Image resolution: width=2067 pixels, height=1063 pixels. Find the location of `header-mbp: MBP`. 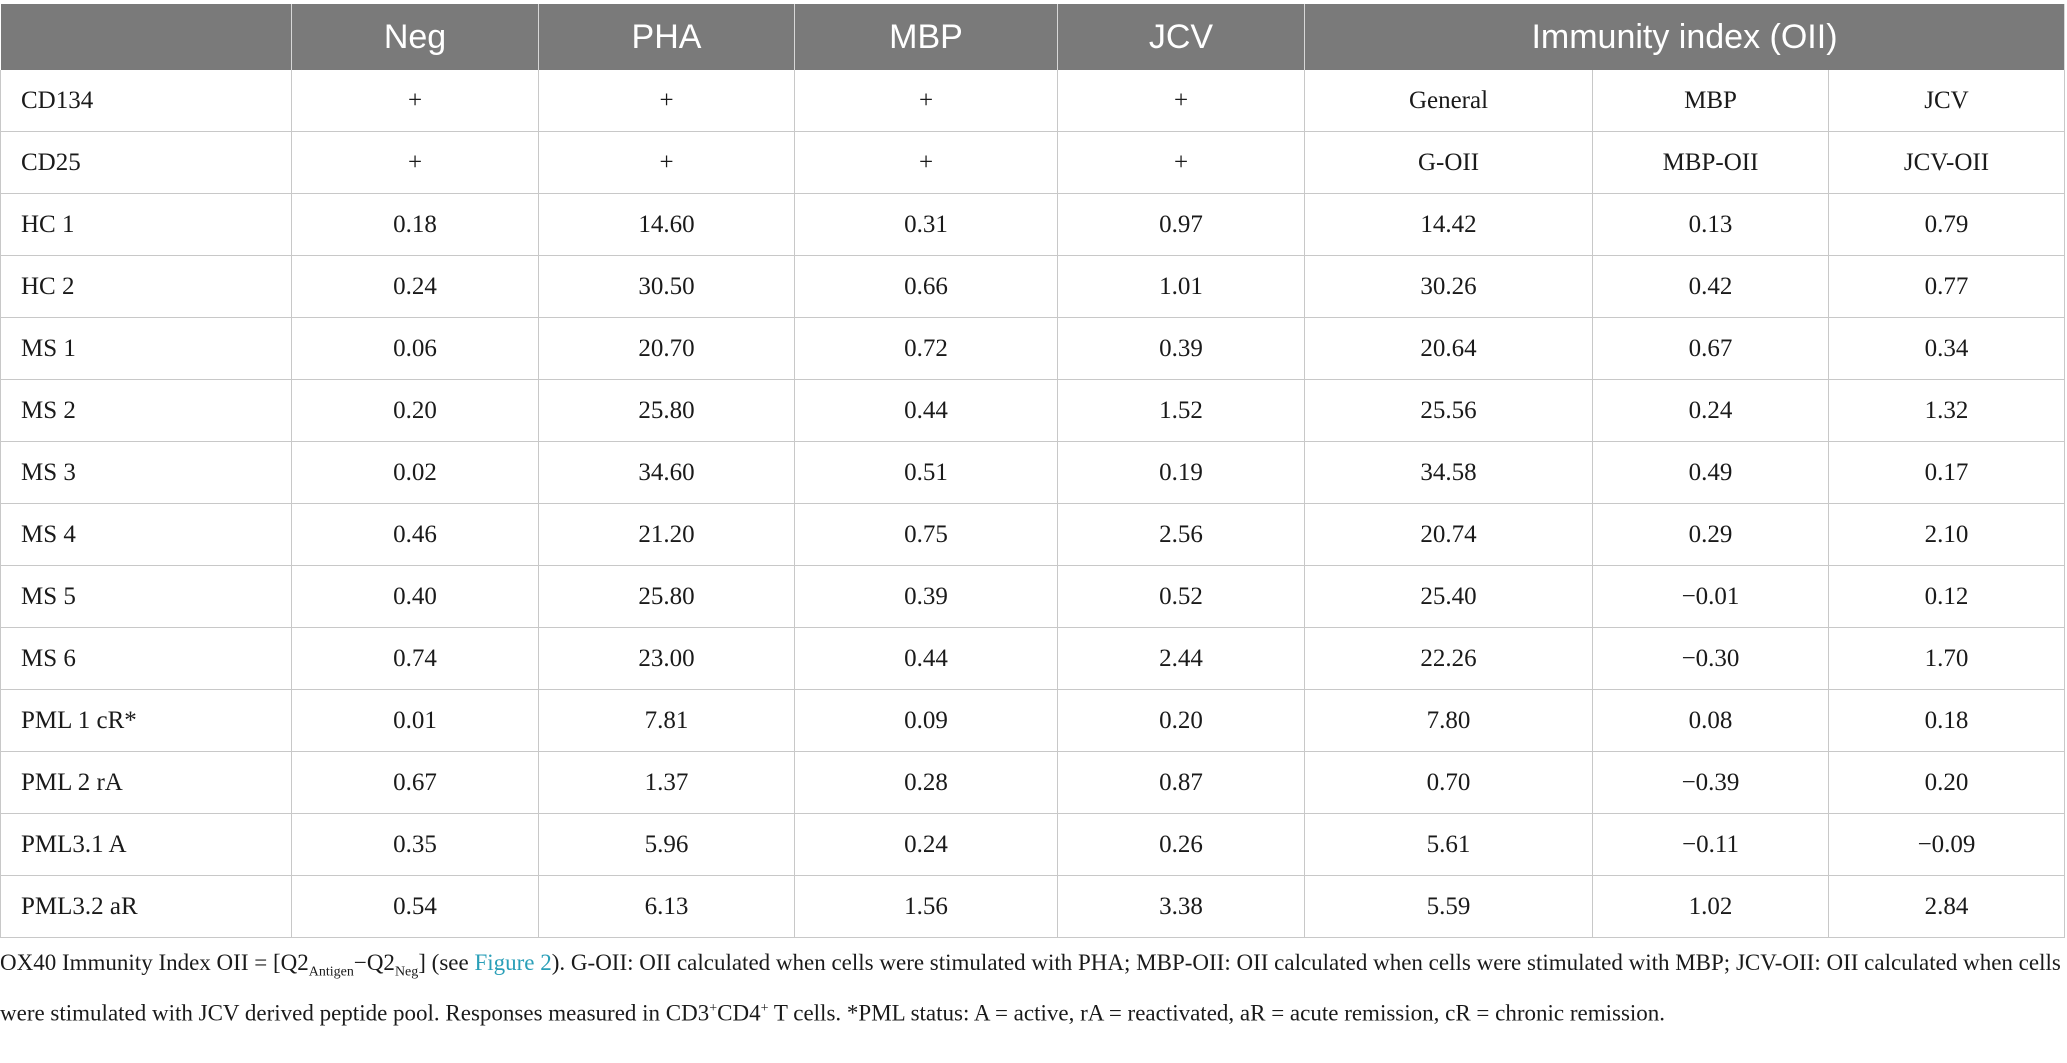

header-mbp: MBP is located at coordinates (926, 37).